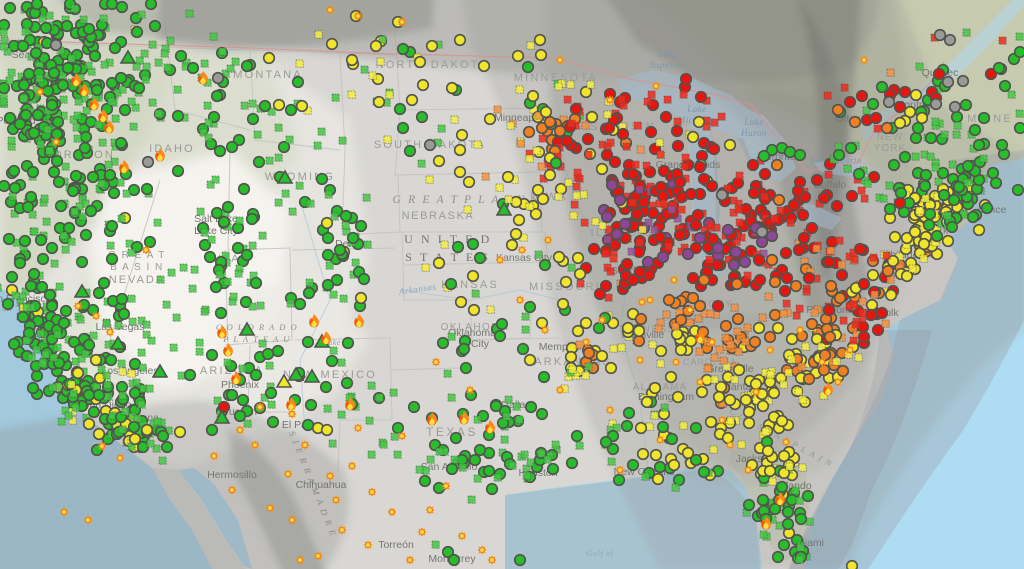 This screenshot has height=569, width=1024. I want to click on svg-text: G R E A T, so click(137, 255).